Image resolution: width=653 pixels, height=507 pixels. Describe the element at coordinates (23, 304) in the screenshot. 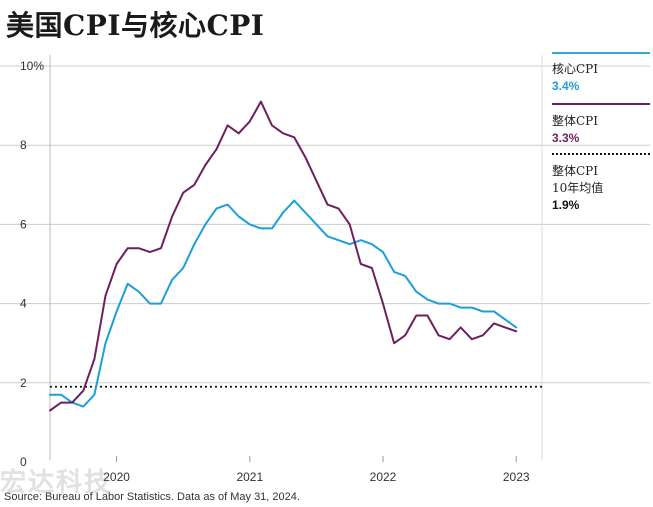

I see `y-tick-label-4: 4` at that location.